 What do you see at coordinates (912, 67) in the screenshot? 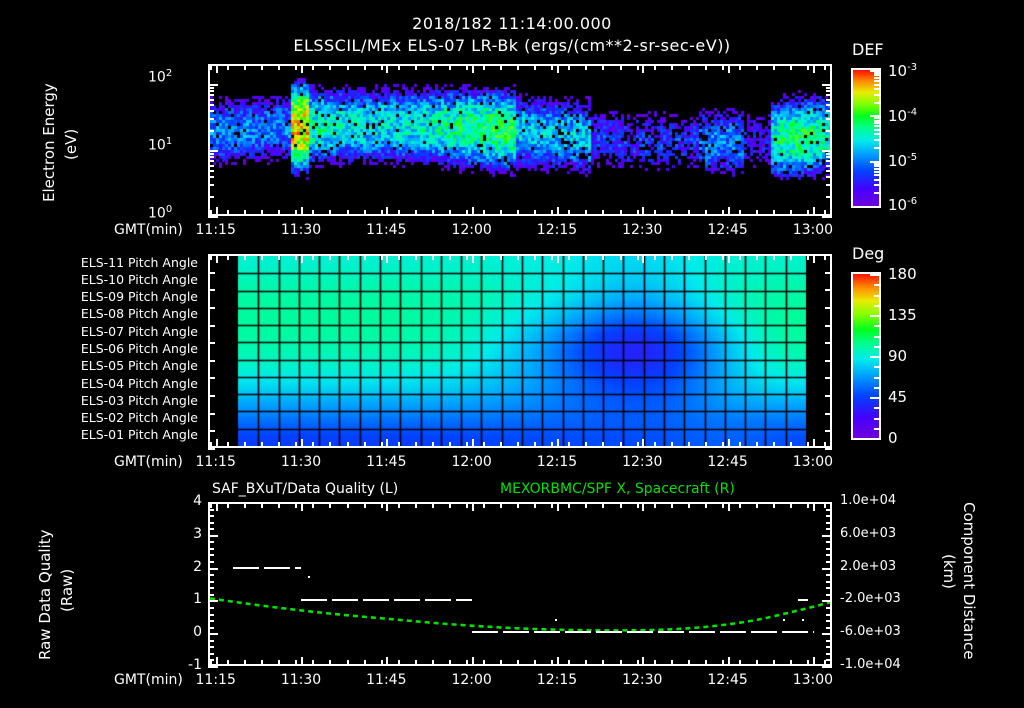
I see `cbar-exponent: -3` at bounding box center [912, 67].